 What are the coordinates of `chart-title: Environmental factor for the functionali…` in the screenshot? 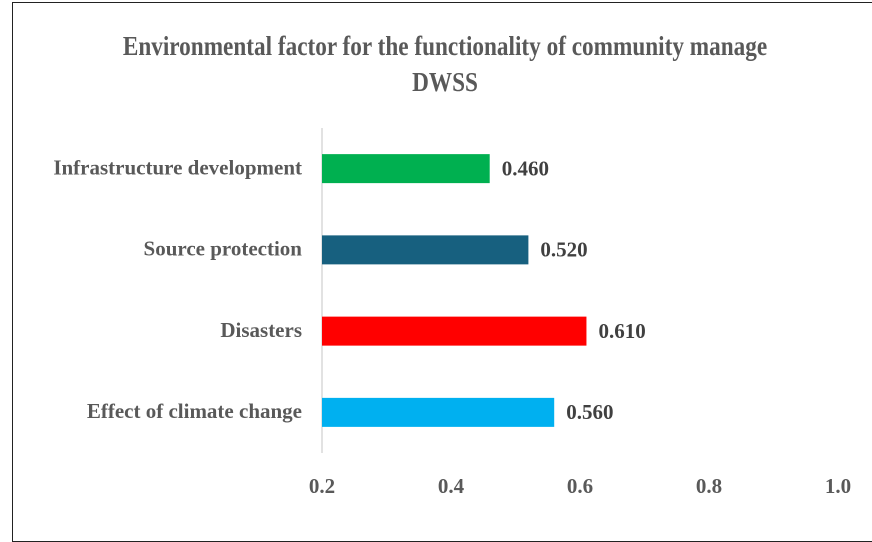 It's located at (445, 64).